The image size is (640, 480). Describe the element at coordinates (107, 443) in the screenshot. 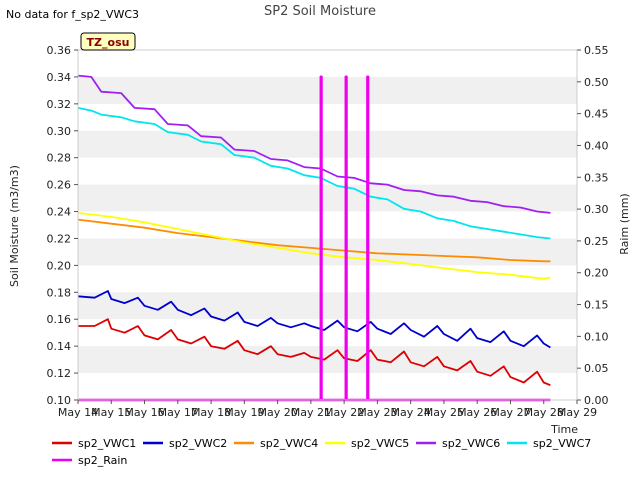

I see `legend-label: sp2_VWC1` at that location.